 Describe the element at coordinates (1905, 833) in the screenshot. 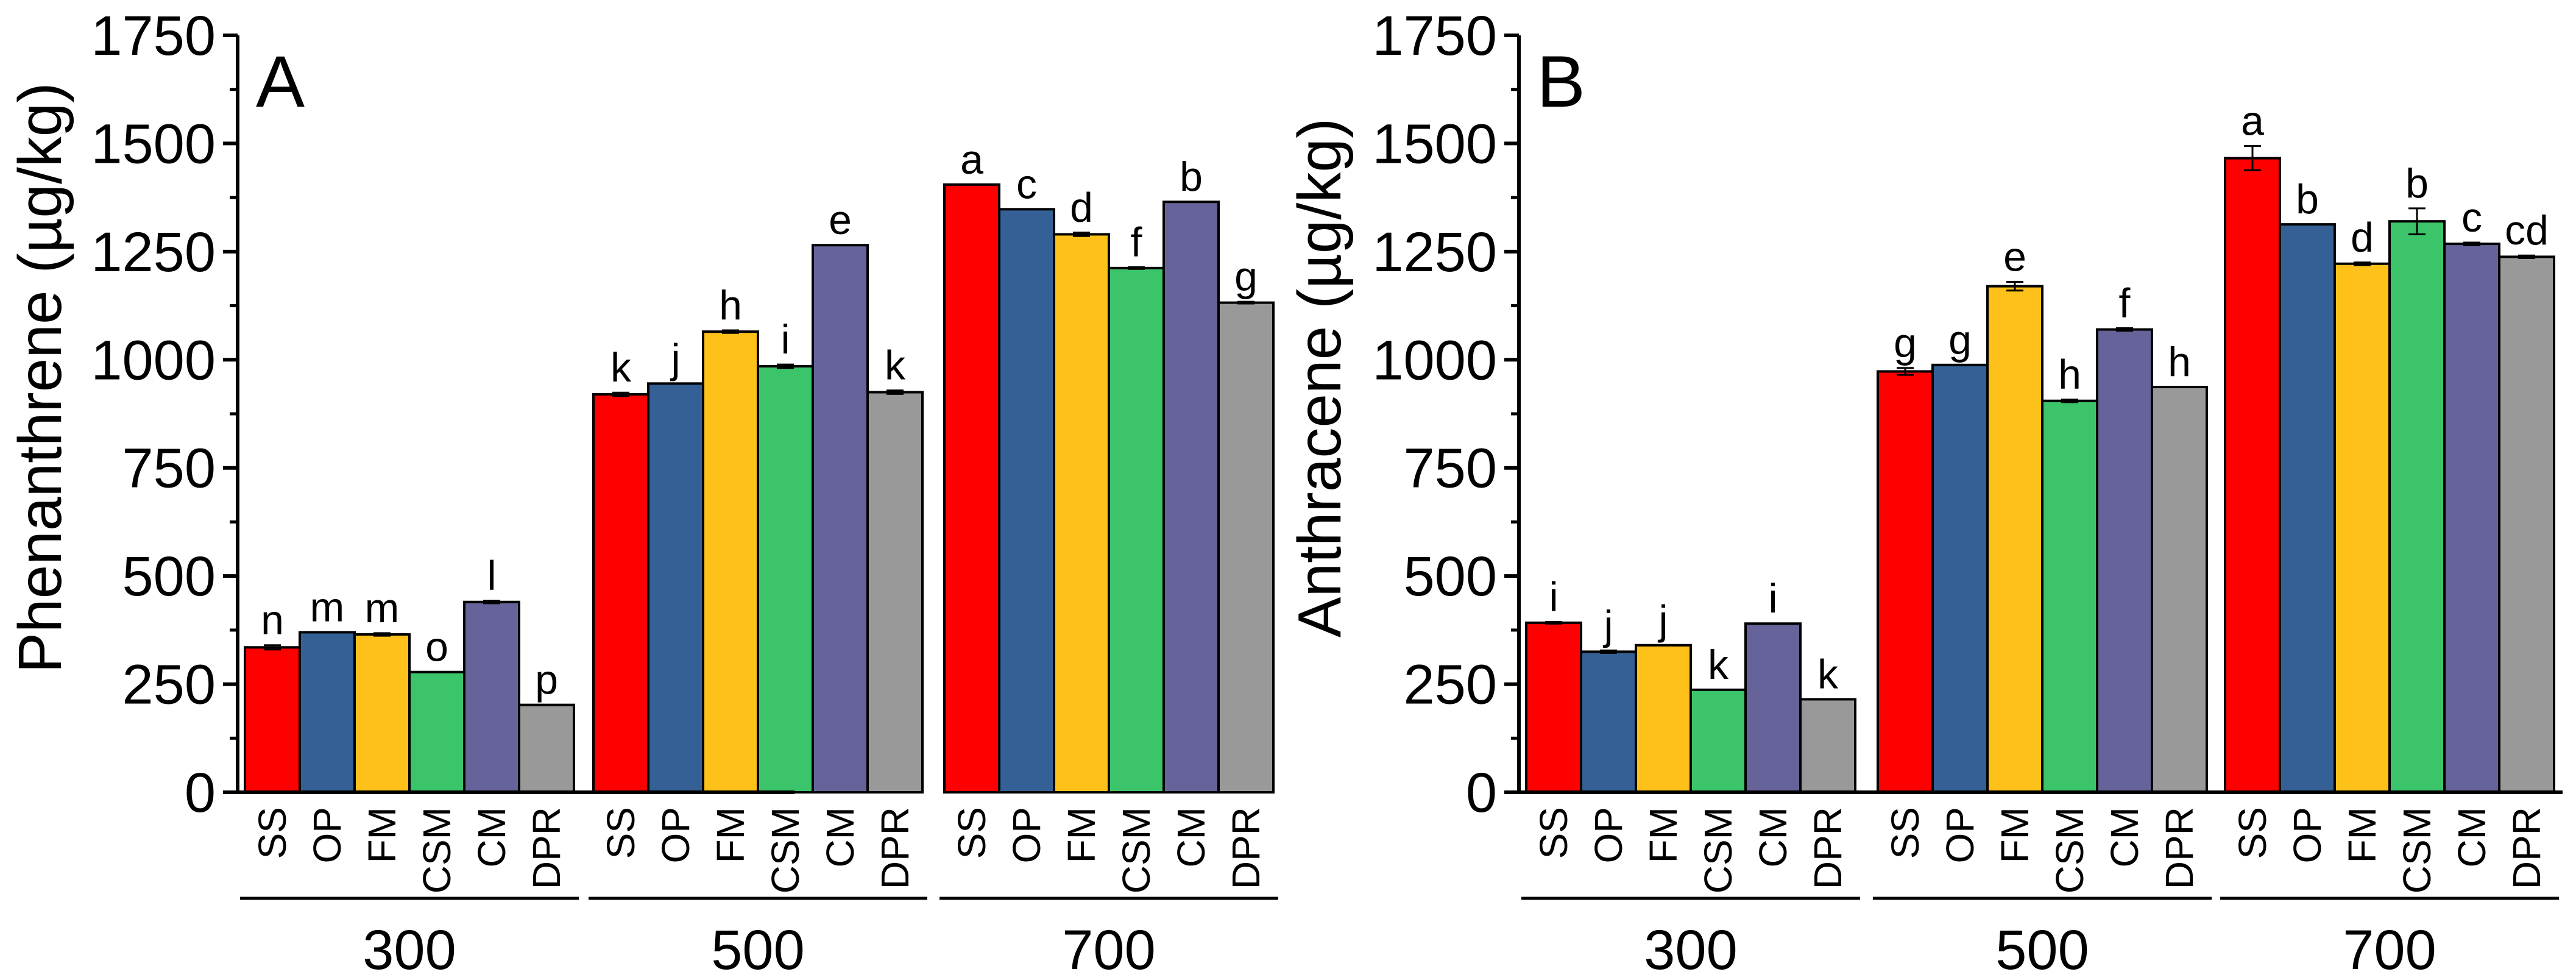

I see `panel-b-category-label-500-ss: SS` at that location.